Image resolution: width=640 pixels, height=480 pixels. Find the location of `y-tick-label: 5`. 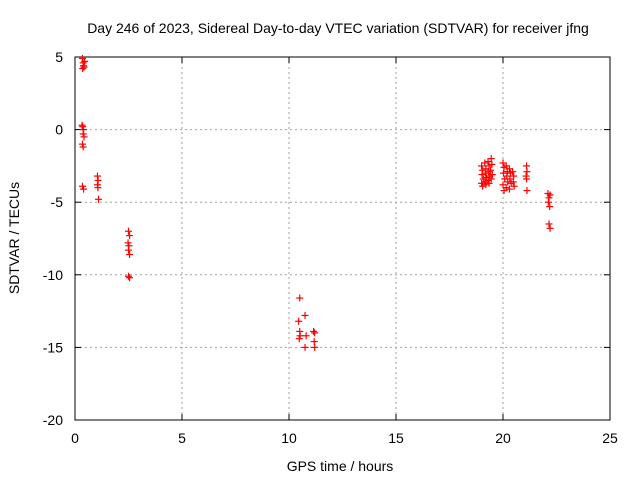

y-tick-label: 5 is located at coordinates (59, 57).